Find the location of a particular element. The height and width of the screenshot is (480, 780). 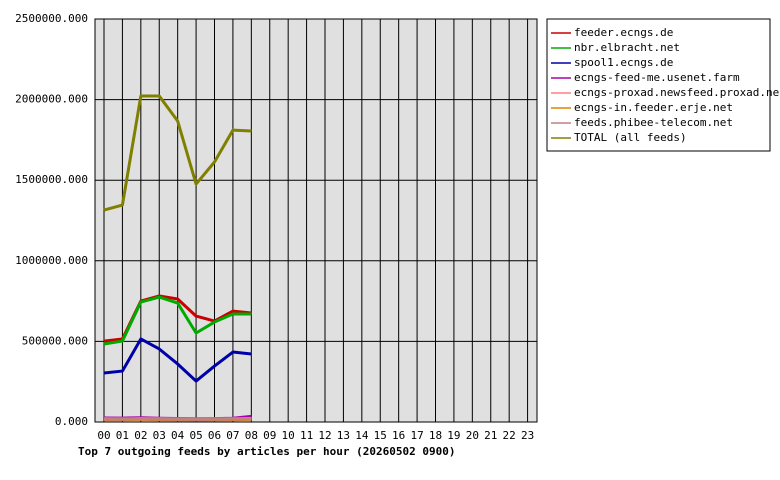

y-tick-label: 1500000.000 is located at coordinates (51, 179).